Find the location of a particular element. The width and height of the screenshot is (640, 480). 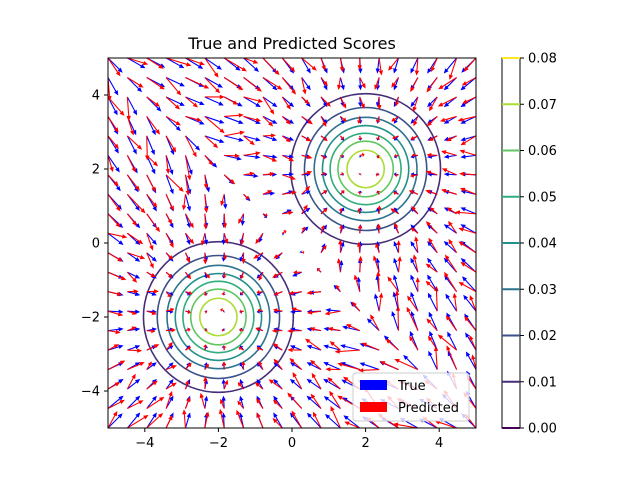

y-tick-label: 0 is located at coordinates (96, 244).